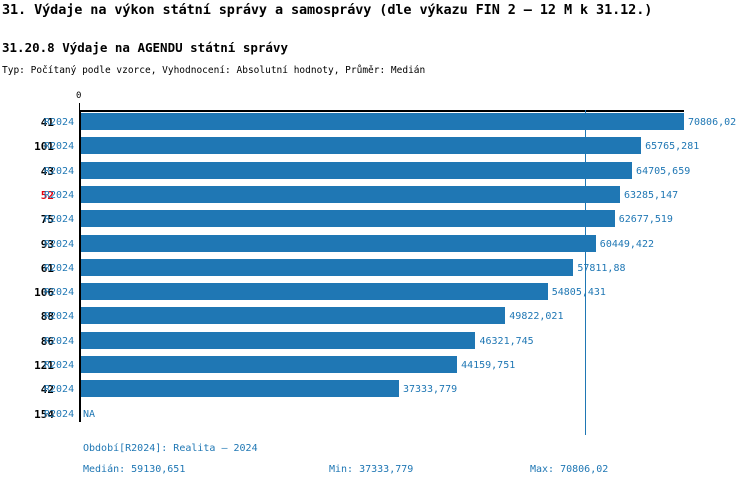 The width and height of the screenshot is (750, 486). What do you see at coordinates (44, 147) in the screenshot?
I see `row-rank-label: 101` at bounding box center [44, 147].